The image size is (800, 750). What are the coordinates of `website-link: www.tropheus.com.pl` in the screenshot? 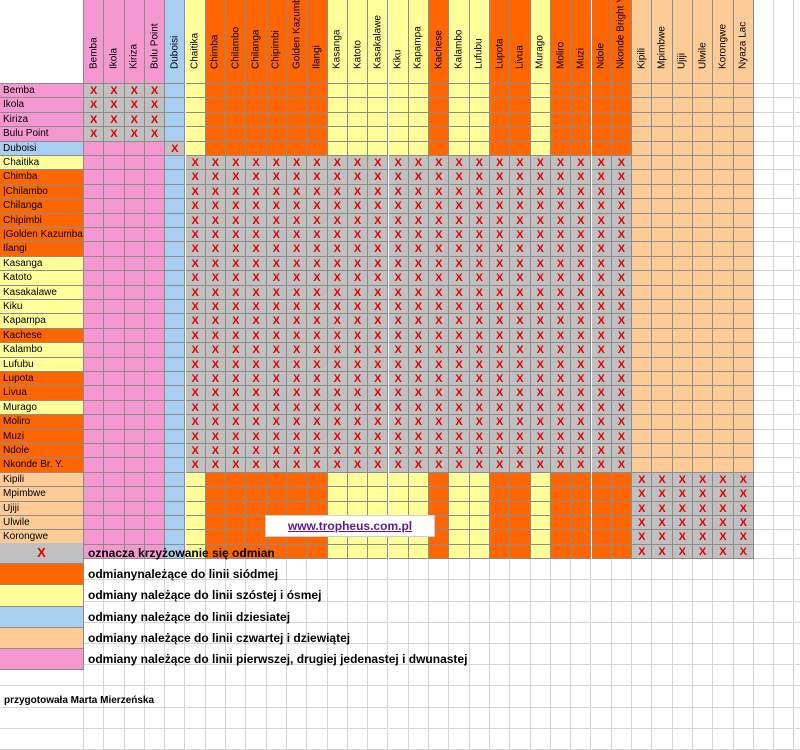 It's located at (350, 526).